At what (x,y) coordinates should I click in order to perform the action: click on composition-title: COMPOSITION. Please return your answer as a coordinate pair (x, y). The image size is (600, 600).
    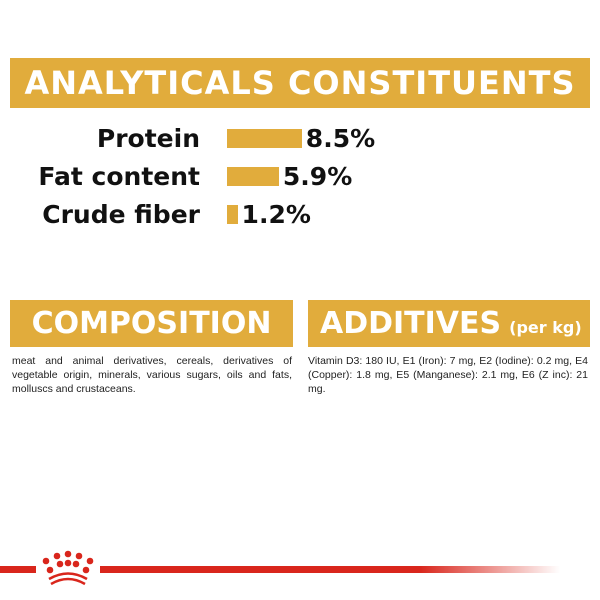
    Looking at the image, I should click on (151, 323).